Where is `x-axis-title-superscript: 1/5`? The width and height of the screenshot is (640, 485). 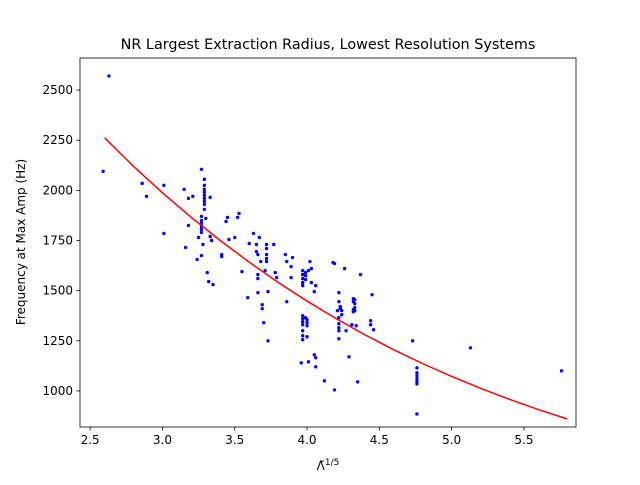
x-axis-title-superscript: 1/5 is located at coordinates (332, 463).